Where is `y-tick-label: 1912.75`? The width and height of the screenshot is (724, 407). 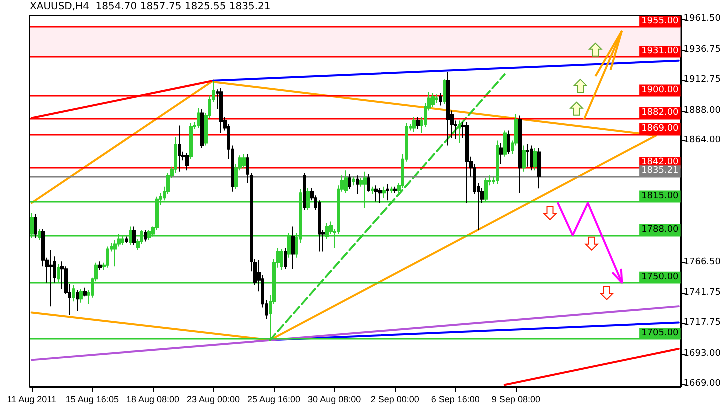
y-tick-label: 1912.75 is located at coordinates (702, 79).